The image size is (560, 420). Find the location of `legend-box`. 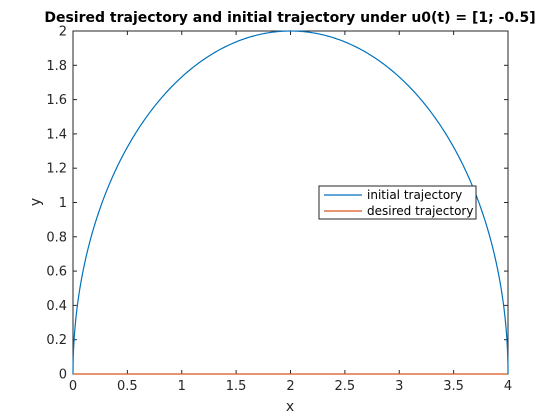

legend-box is located at coordinates (397, 202).